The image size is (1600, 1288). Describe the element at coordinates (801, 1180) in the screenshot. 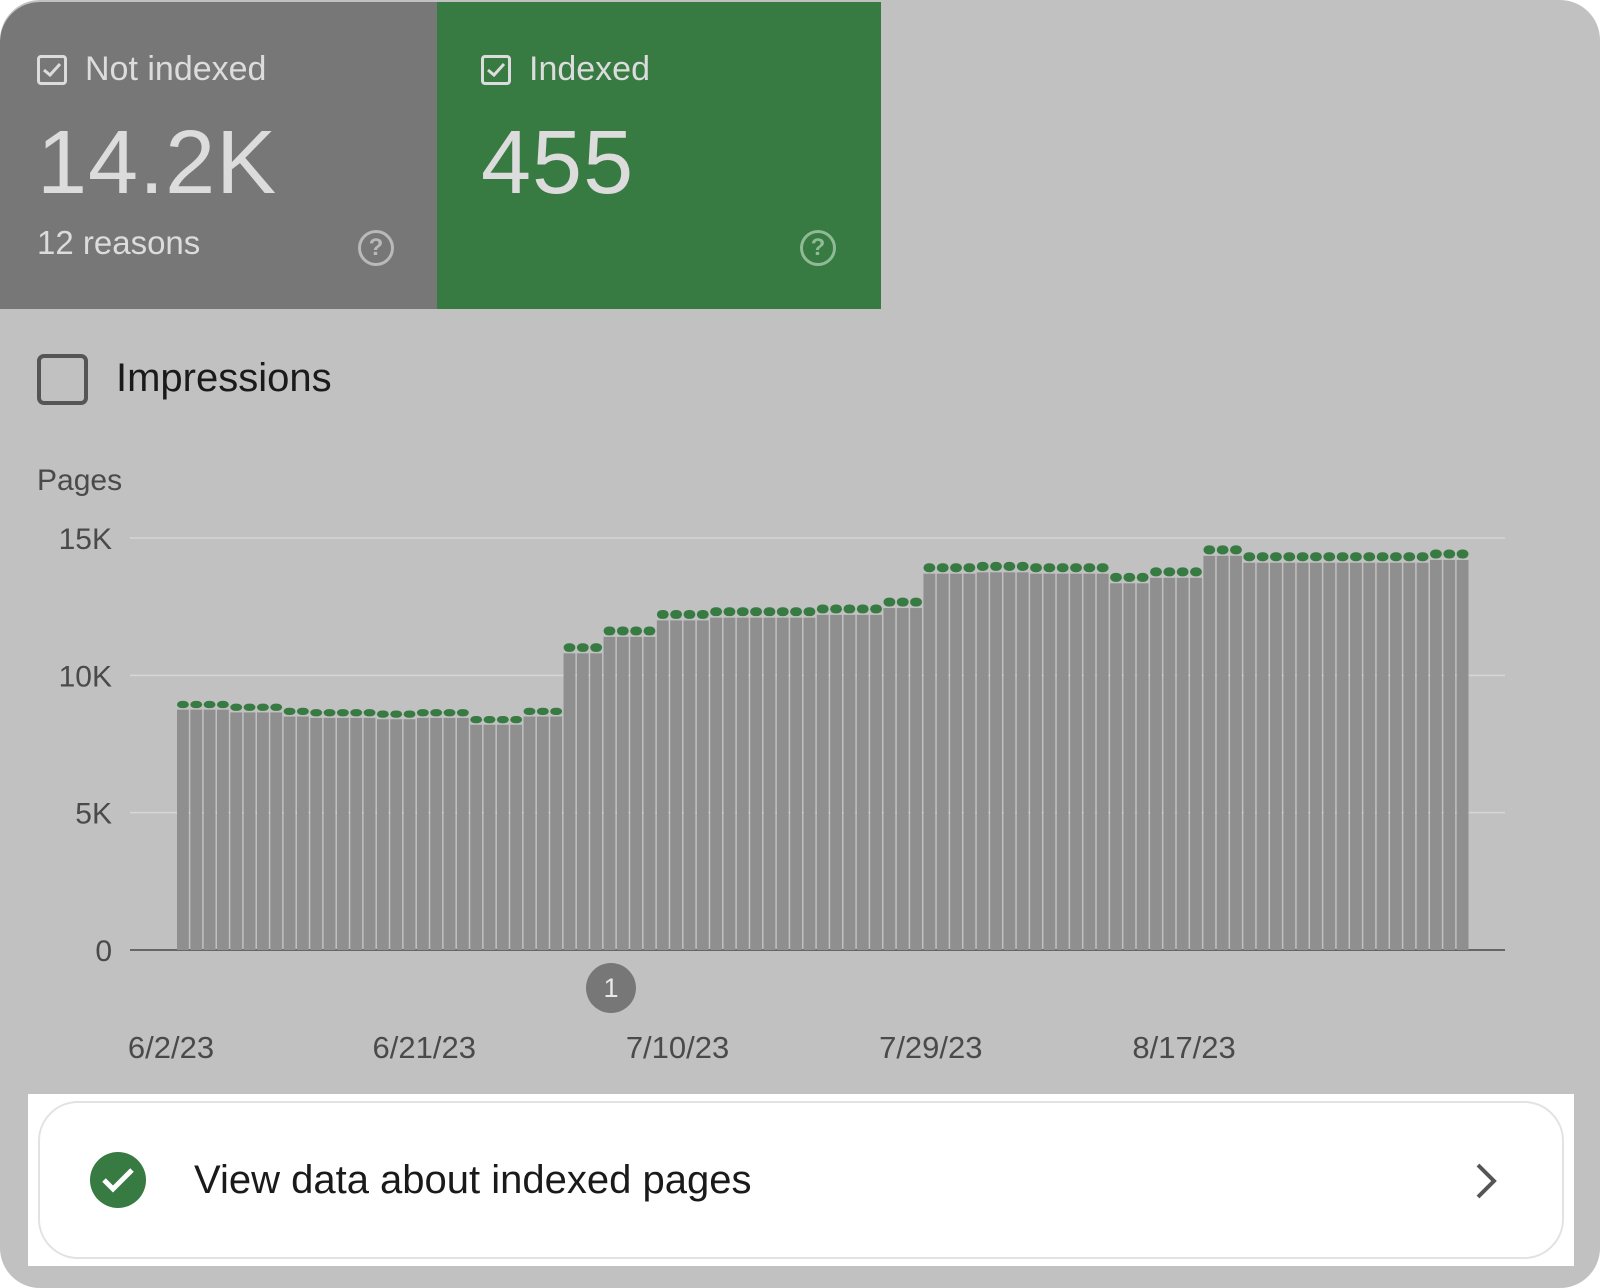

I see `view-indexed-pages-button: View data about indexed pages` at that location.